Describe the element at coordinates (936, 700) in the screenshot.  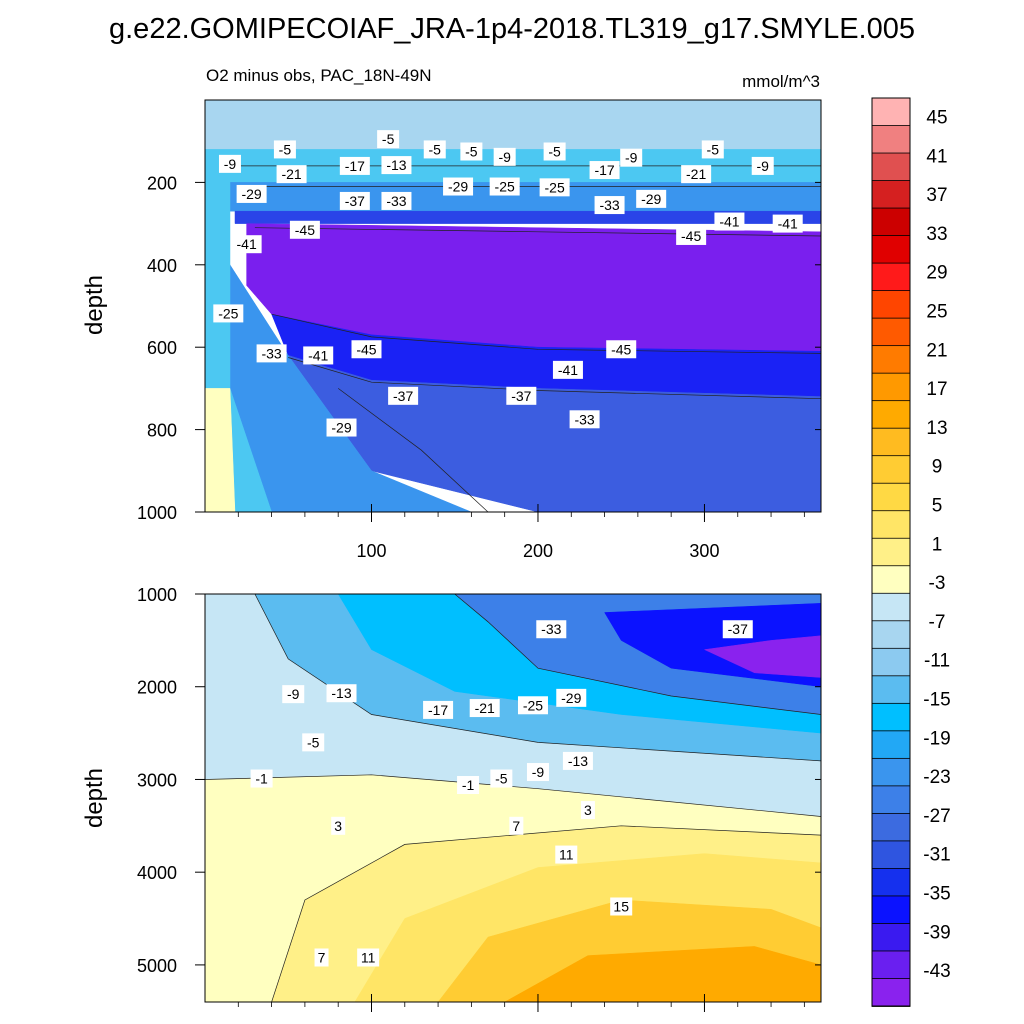
I see `colorbar-label: -15` at that location.